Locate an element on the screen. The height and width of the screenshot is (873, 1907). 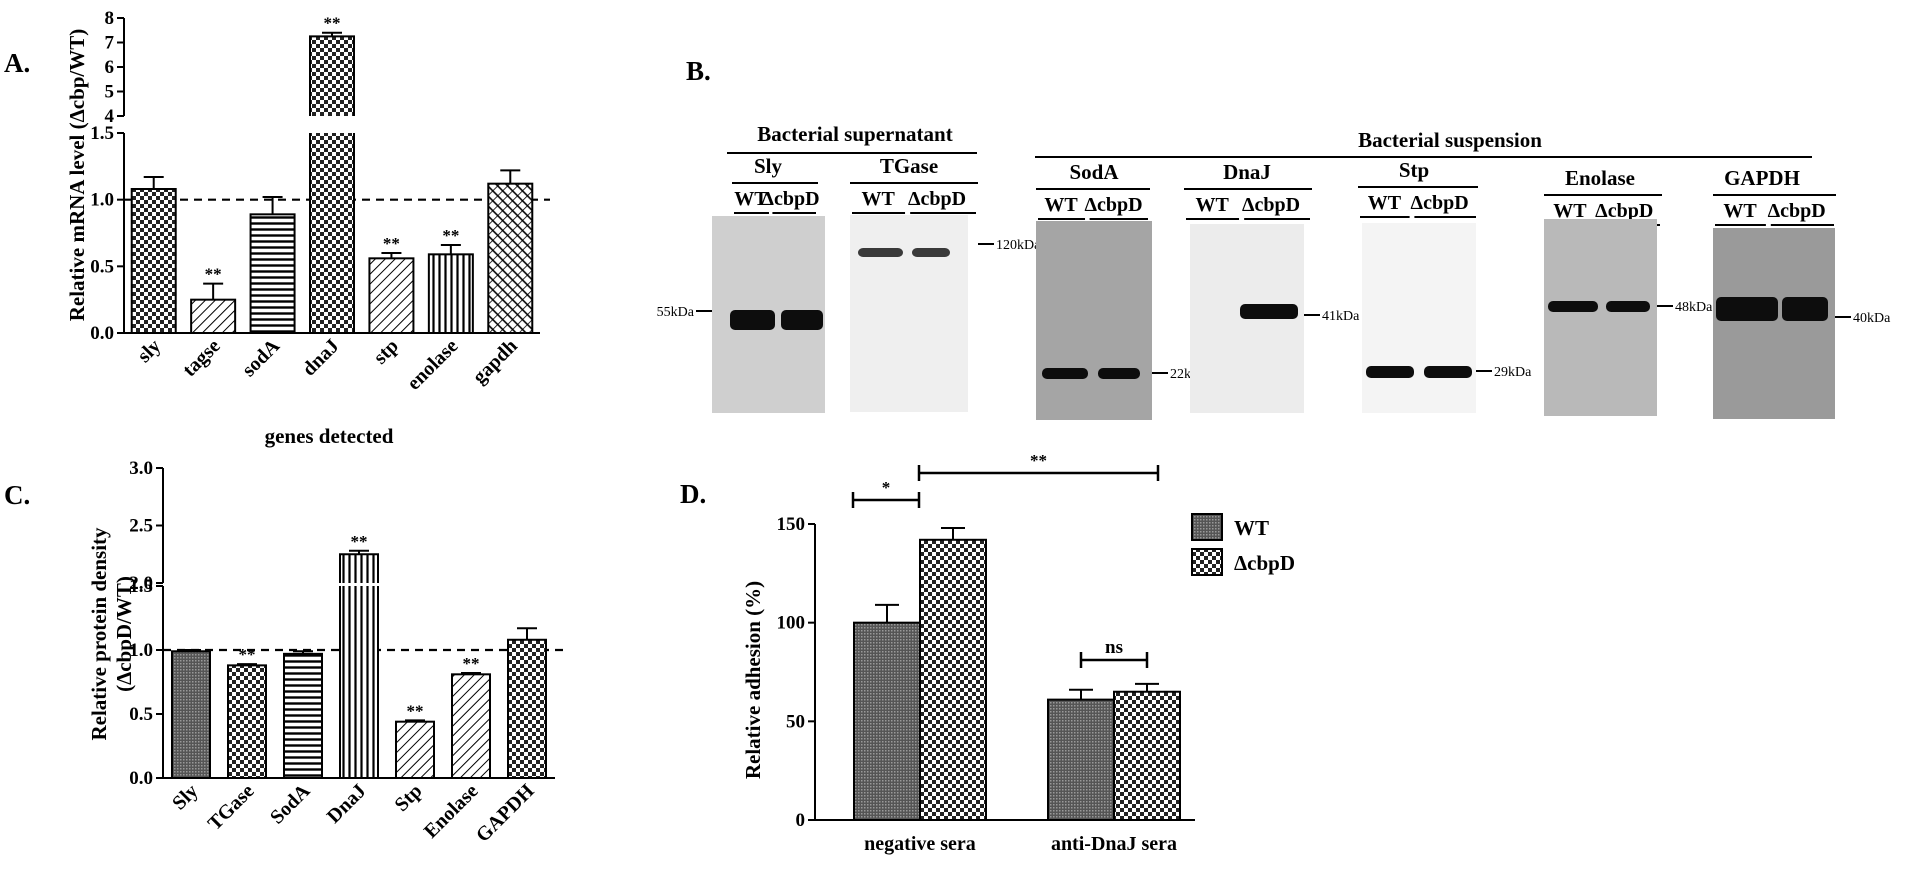
blot-gapdh-lane-cbpd: ΔcbpD is located at coordinates (1797, 211).